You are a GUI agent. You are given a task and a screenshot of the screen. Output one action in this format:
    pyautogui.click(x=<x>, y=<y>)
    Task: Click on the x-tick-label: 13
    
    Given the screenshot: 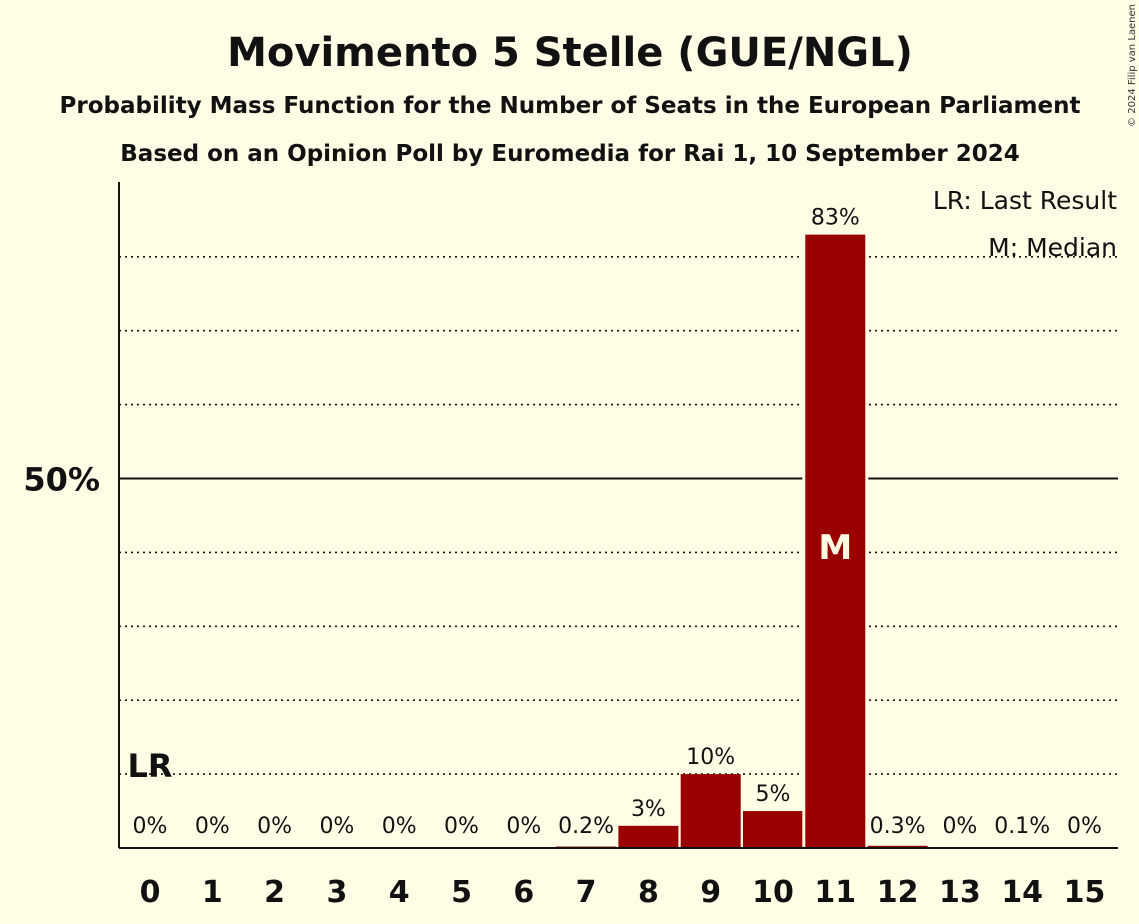 What is the action you would take?
    pyautogui.click(x=960, y=892)
    